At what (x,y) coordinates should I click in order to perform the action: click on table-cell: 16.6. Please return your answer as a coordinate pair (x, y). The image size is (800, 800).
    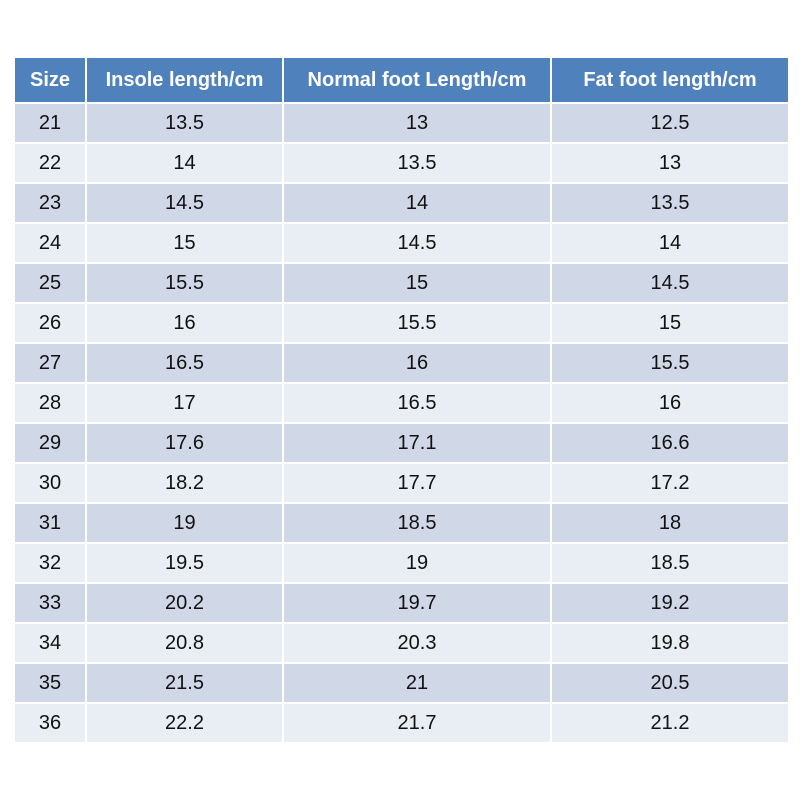
    Looking at the image, I should click on (670, 443).